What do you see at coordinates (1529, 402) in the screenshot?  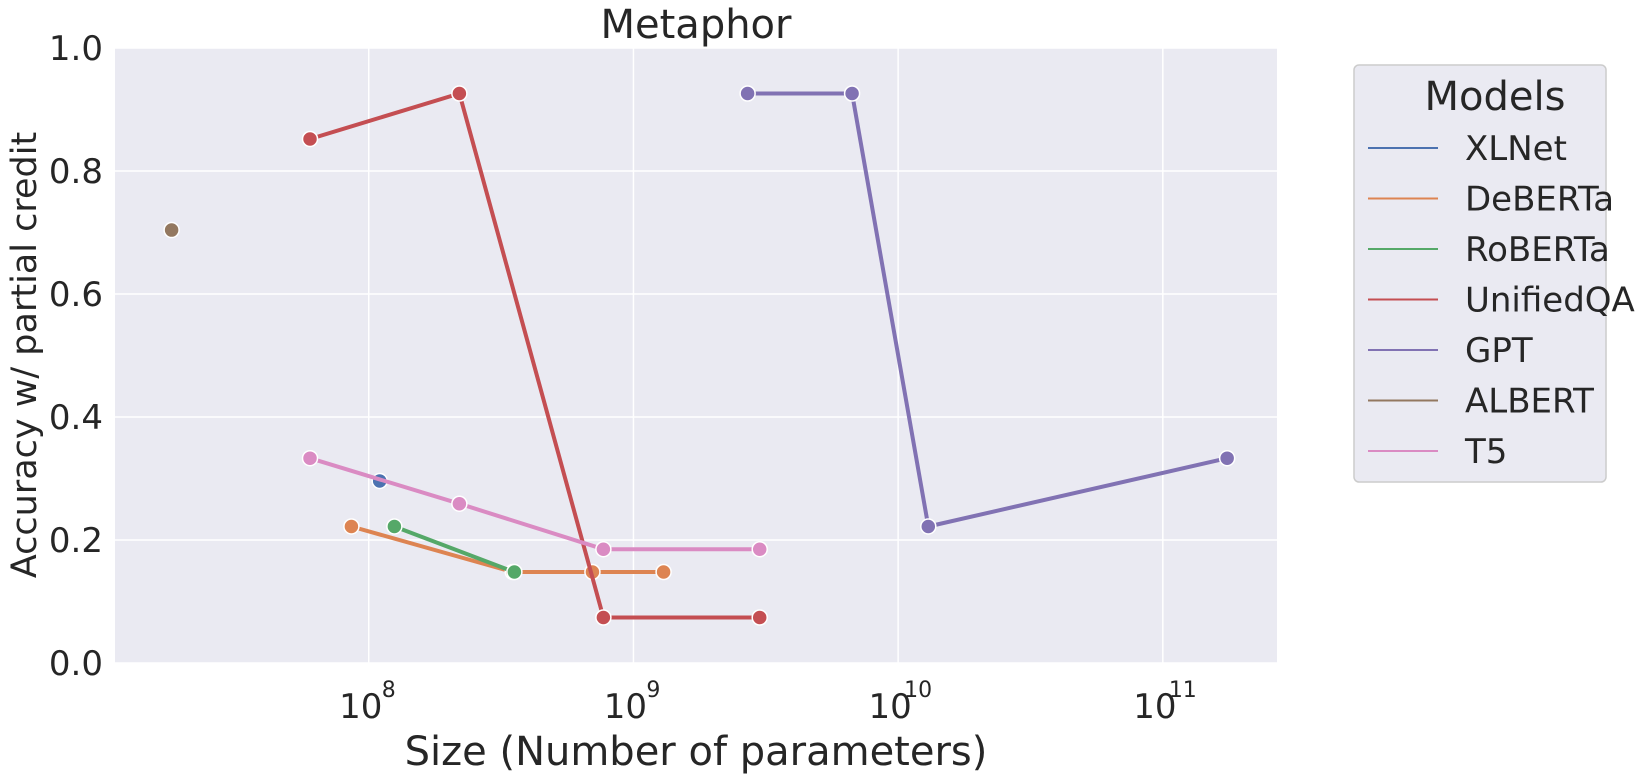 I see `legend-label: ALBERT` at bounding box center [1529, 402].